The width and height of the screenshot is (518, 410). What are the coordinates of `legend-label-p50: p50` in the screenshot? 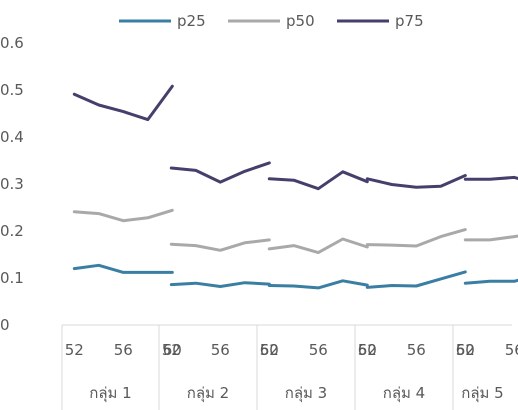 It's located at (300, 21).